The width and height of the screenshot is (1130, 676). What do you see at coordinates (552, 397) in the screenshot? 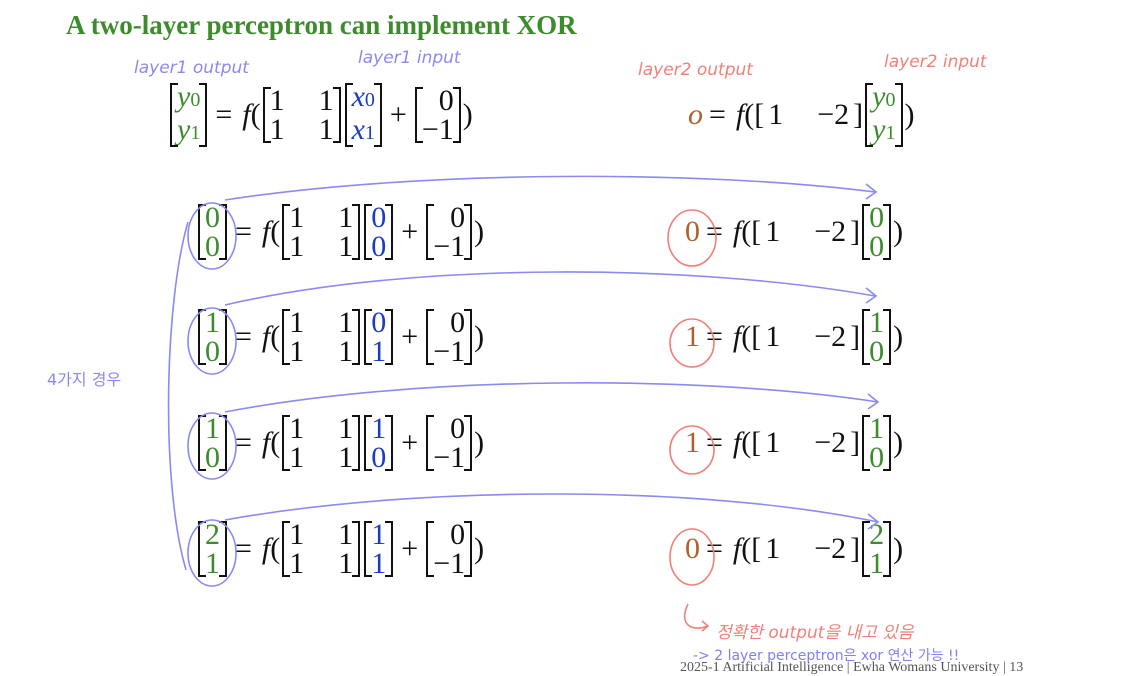
I see `arrow-row3` at bounding box center [552, 397].